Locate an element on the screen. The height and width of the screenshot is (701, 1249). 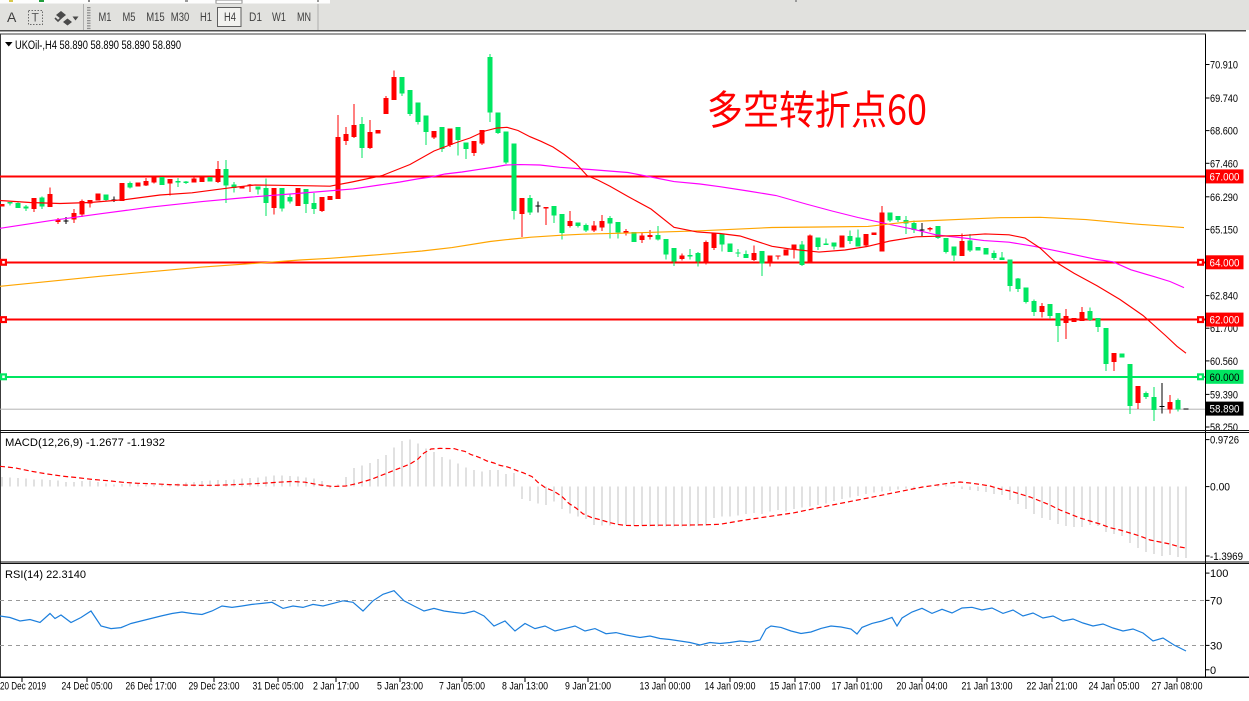
svg-text: 29 Dec 23:00 is located at coordinates (214, 687).